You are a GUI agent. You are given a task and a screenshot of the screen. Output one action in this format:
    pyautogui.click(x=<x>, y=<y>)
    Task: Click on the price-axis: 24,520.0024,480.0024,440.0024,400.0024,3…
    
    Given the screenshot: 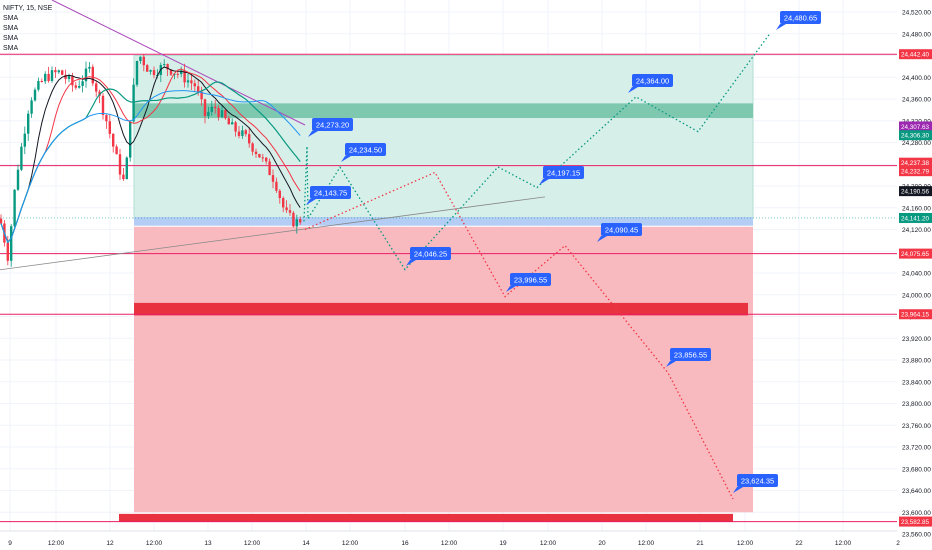 What is the action you would take?
    pyautogui.click(x=914, y=275)
    